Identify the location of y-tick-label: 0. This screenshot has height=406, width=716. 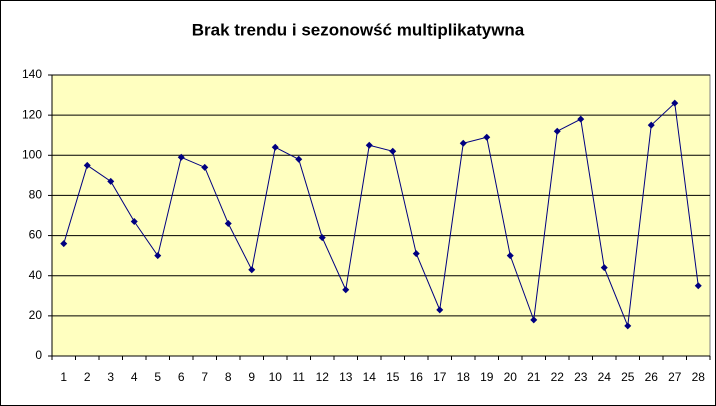
(38, 355).